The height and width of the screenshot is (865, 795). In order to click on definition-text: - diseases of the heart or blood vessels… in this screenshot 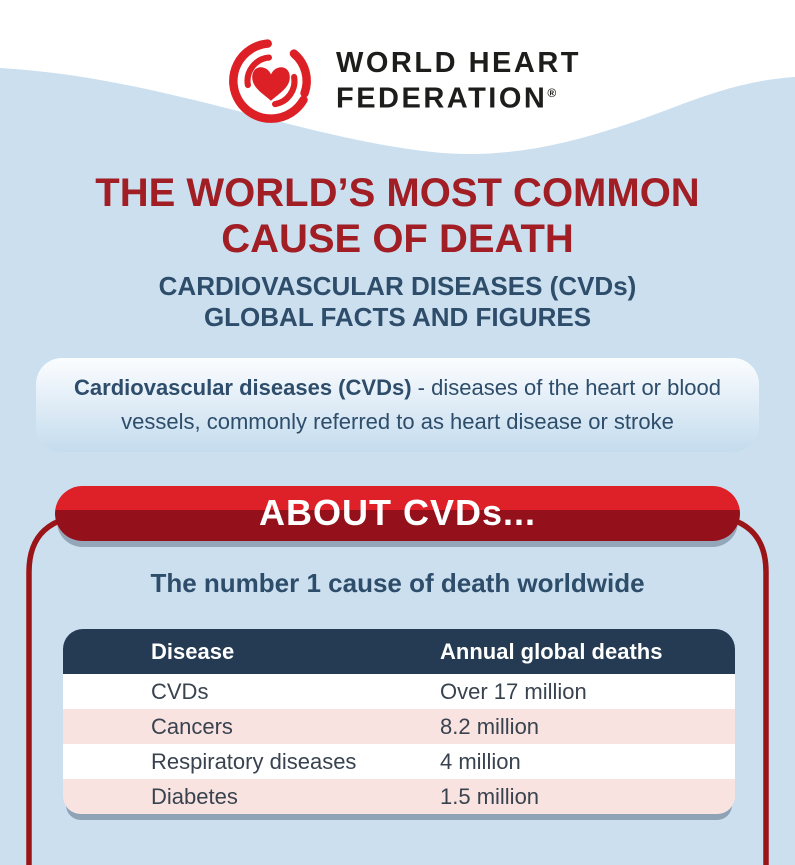, I will do `click(421, 404)`.